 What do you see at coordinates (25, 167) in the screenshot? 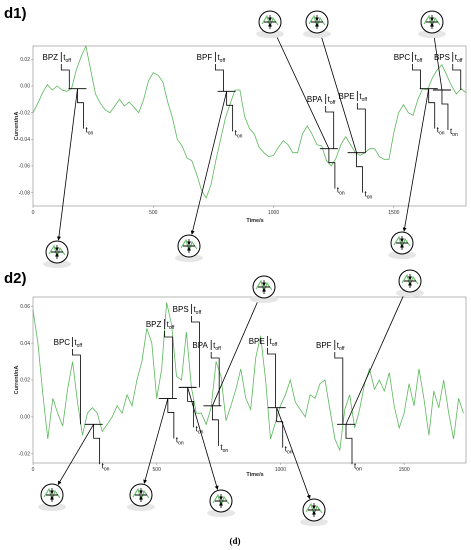
I see `y-tick-label: -0.06` at bounding box center [25, 167].